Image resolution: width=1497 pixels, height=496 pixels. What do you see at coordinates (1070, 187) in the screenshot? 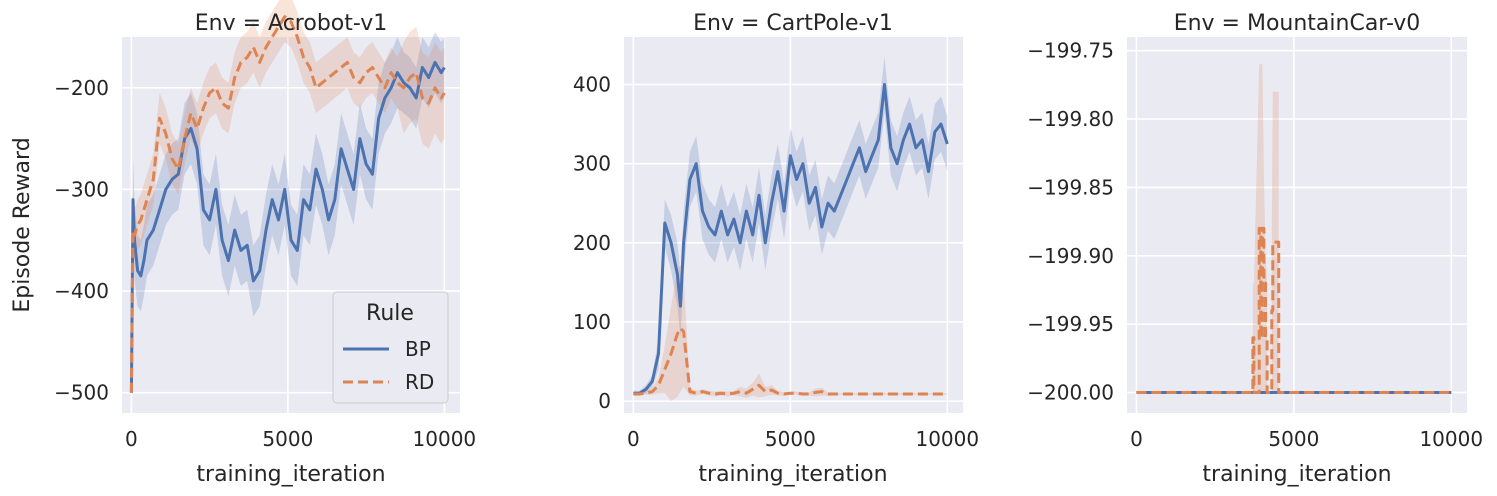
I see `y-tick-label: −199.85` at bounding box center [1070, 187].